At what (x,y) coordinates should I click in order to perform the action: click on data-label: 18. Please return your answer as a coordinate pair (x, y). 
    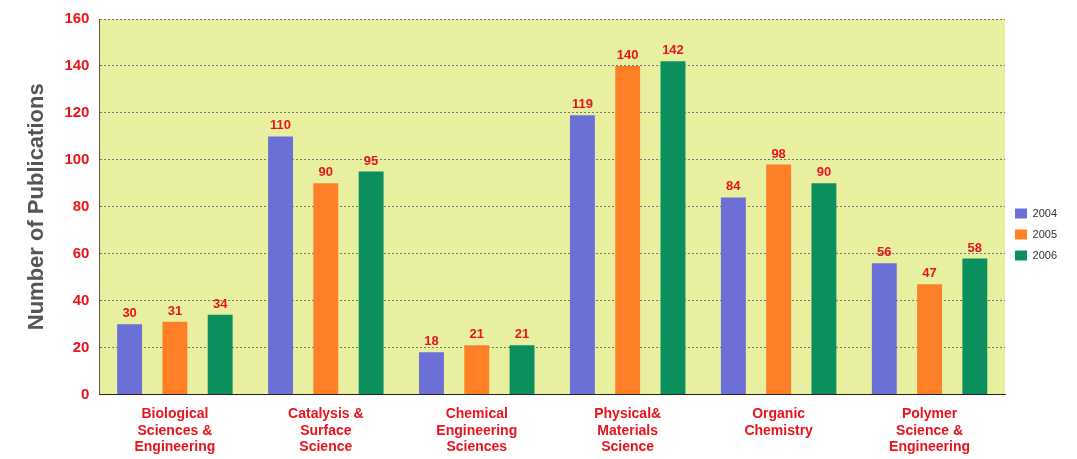
    Looking at the image, I should click on (431, 341).